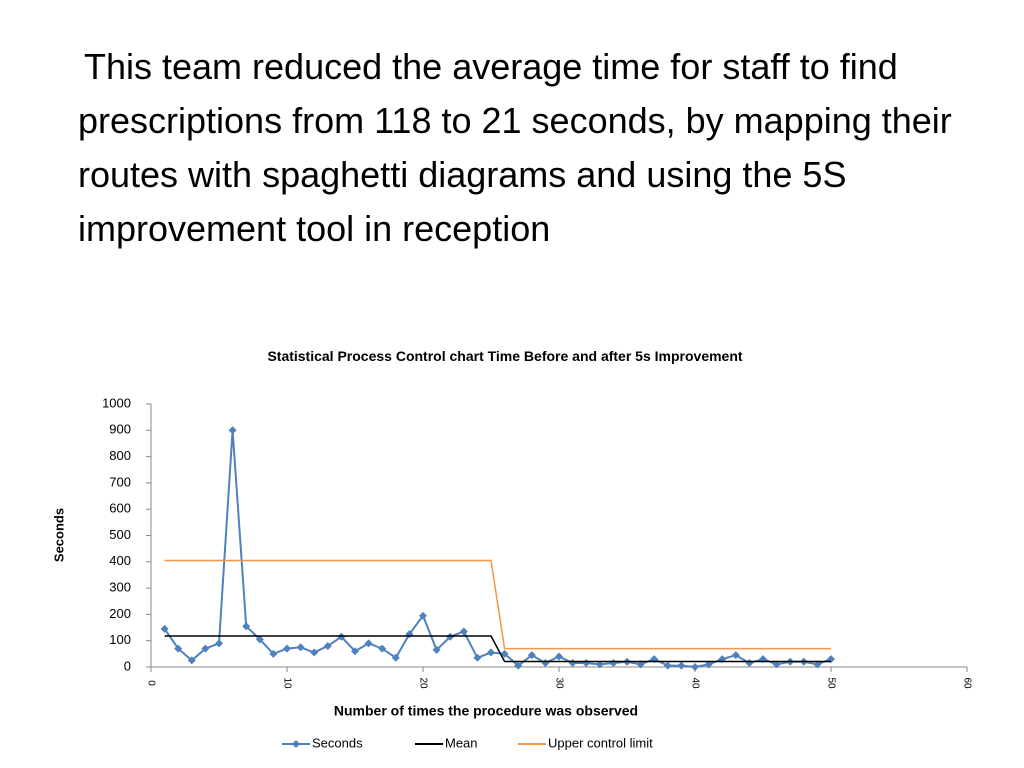 This screenshot has width=1024, height=768. I want to click on x-tick-label: 0, so click(150, 683).